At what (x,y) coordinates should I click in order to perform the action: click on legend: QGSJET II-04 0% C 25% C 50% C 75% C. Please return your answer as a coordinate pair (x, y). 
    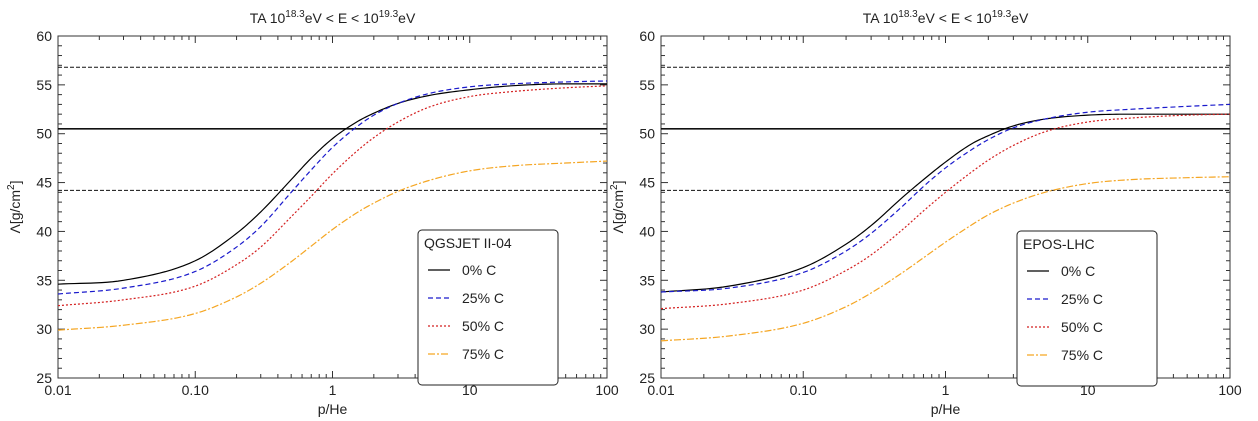
    Looking at the image, I should click on (488, 307).